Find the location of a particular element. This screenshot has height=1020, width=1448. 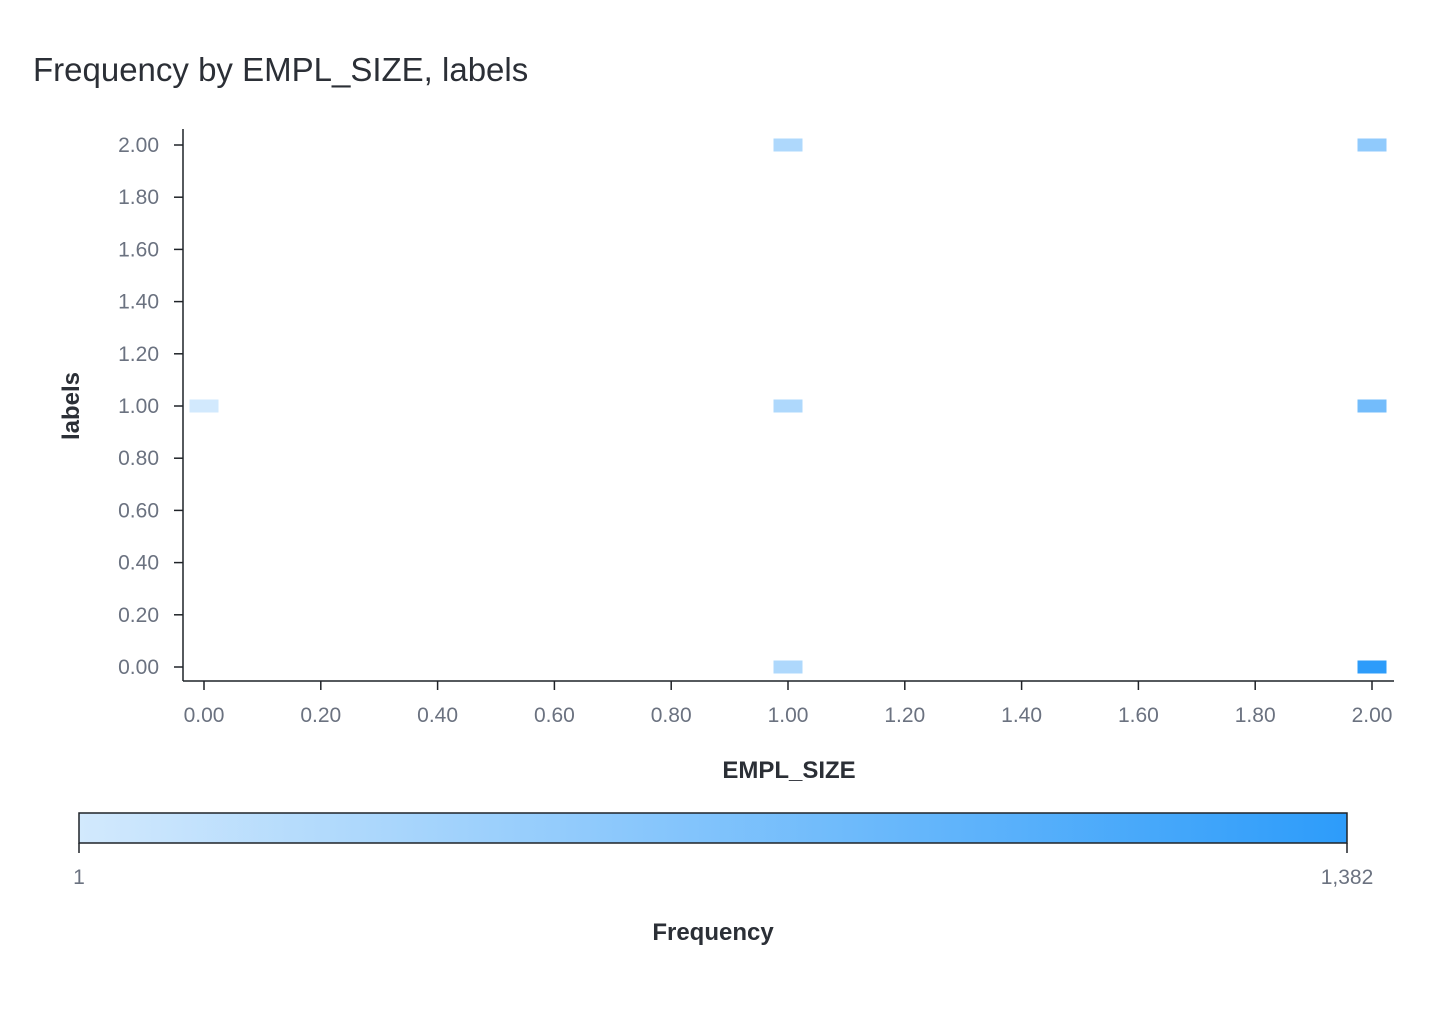

chart-title: Frequency by EMPL_SIZE, labels is located at coordinates (280, 69).